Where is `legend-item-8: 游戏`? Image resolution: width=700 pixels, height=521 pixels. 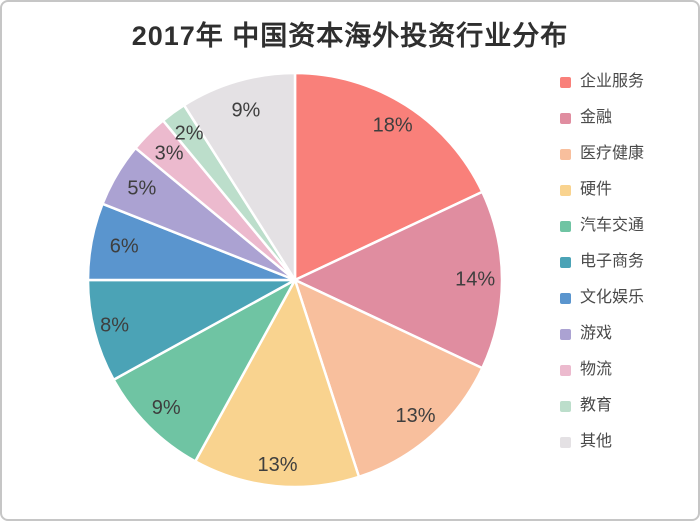
legend-item-8: 游戏 is located at coordinates (602, 334).